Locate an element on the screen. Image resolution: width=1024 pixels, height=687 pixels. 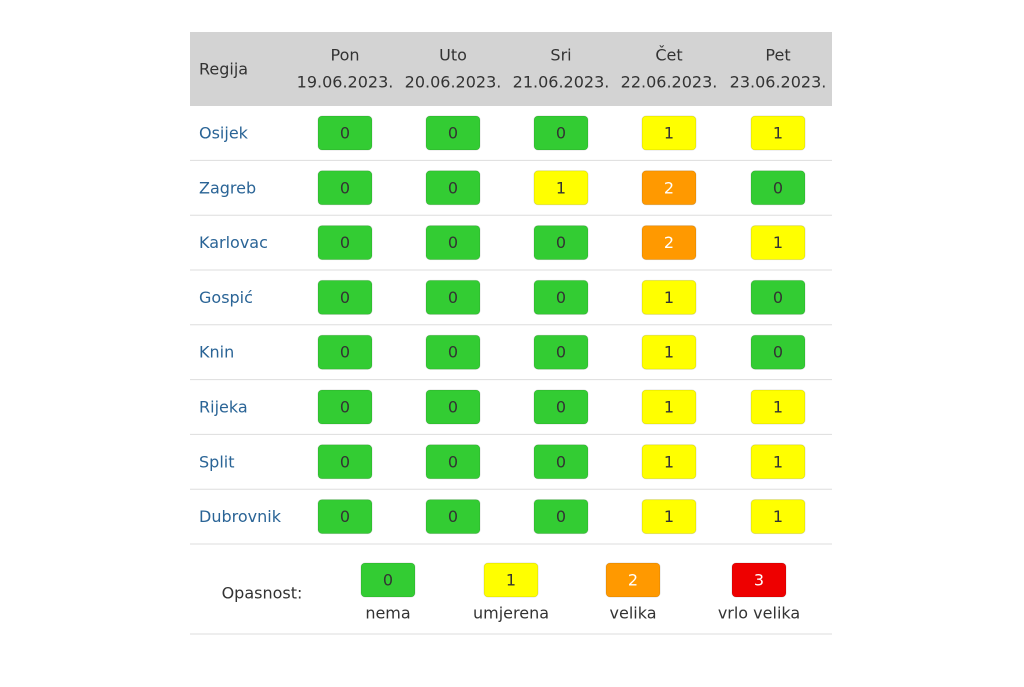
region region-name: Dubrovnik is located at coordinates (240, 516).